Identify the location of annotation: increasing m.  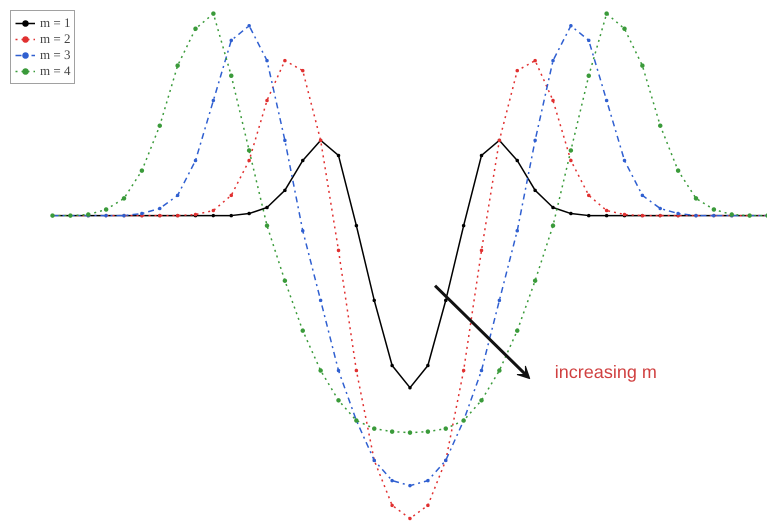
(605, 372).